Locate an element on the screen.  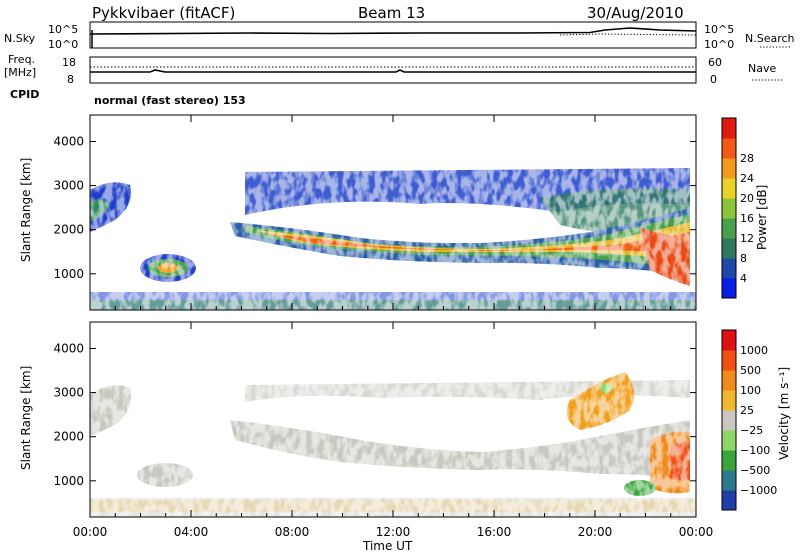
nsky-trace is located at coordinates (393, 31).